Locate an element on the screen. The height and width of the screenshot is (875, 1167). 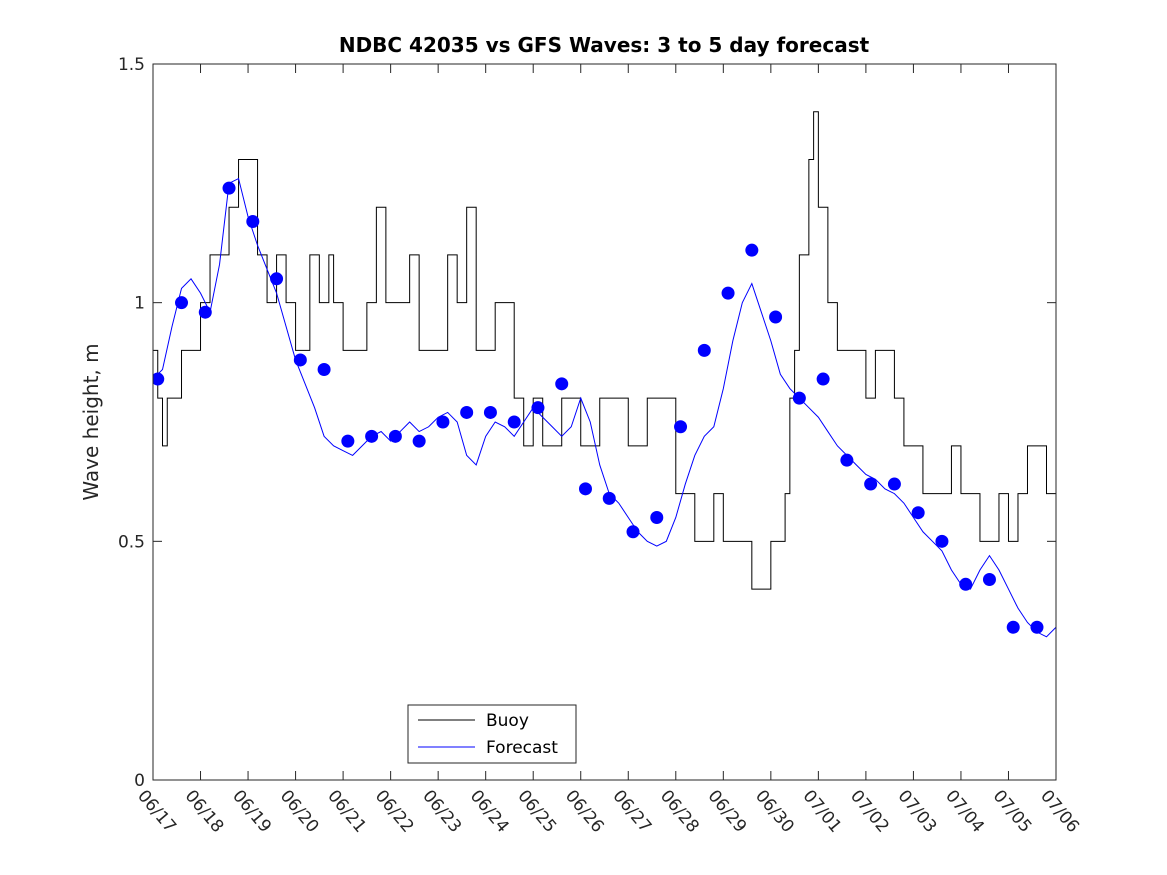
x-tick-label: 07/03 is located at coordinates (917, 811).